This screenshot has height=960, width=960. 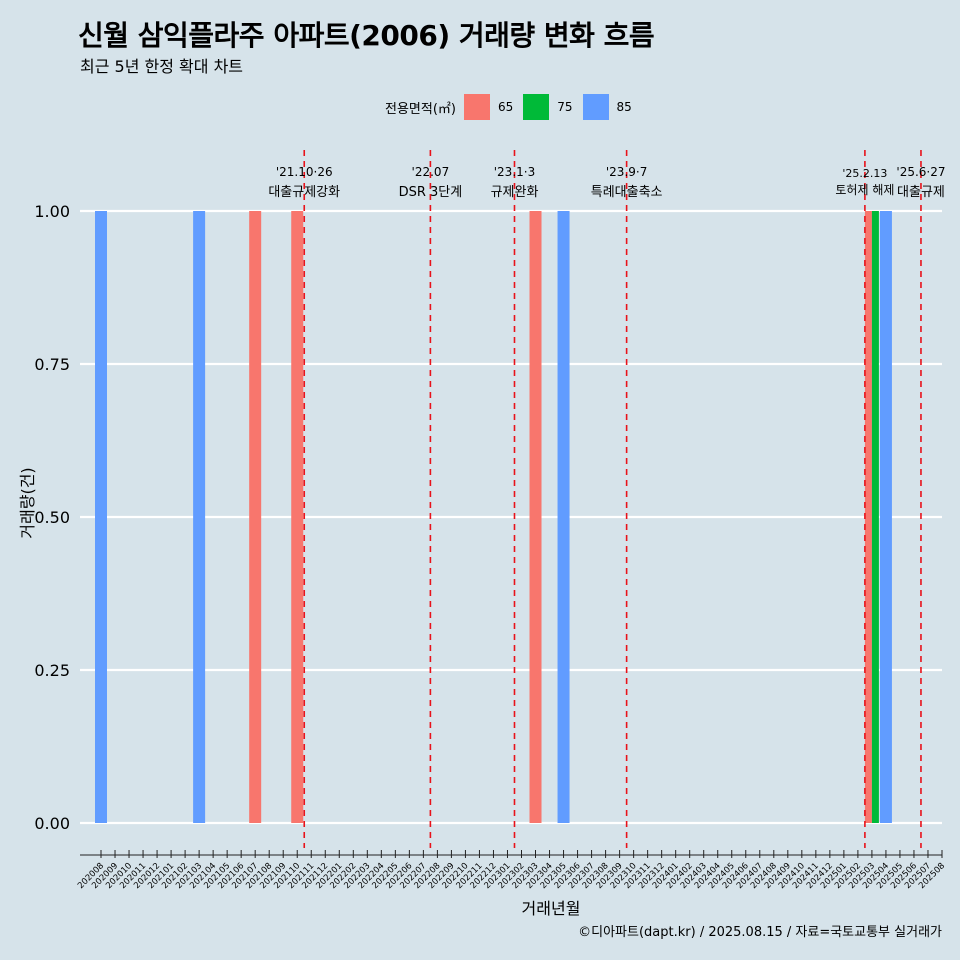 I want to click on chart-subtitle: 최근 5년 한정 확대 차트, so click(x=162, y=66).